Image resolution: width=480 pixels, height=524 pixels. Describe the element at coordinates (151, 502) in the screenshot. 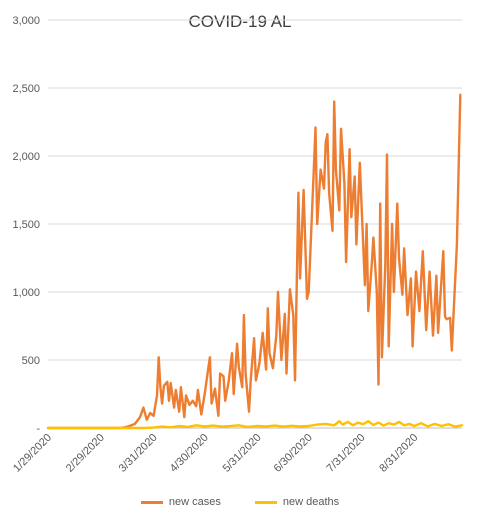

I see `legend-swatch-new-cases` at that location.